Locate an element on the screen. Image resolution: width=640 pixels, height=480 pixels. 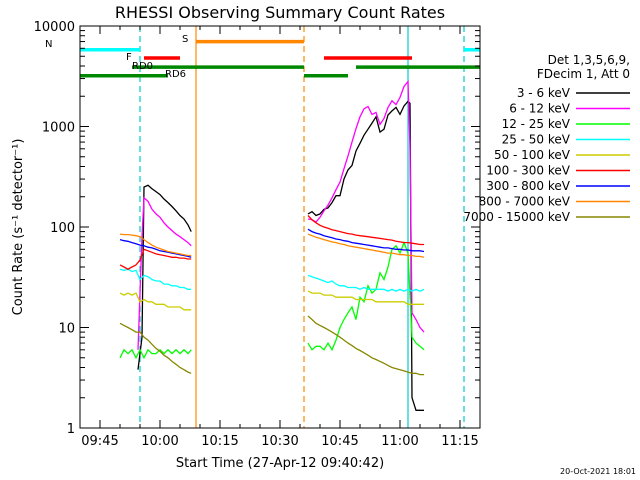
y-tick-label-2: 100 is located at coordinates (62, 228).